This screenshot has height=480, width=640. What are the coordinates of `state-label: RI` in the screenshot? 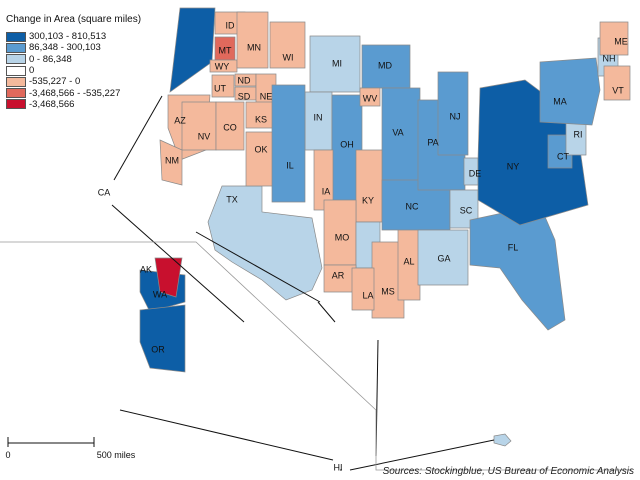 It's located at (578, 134).